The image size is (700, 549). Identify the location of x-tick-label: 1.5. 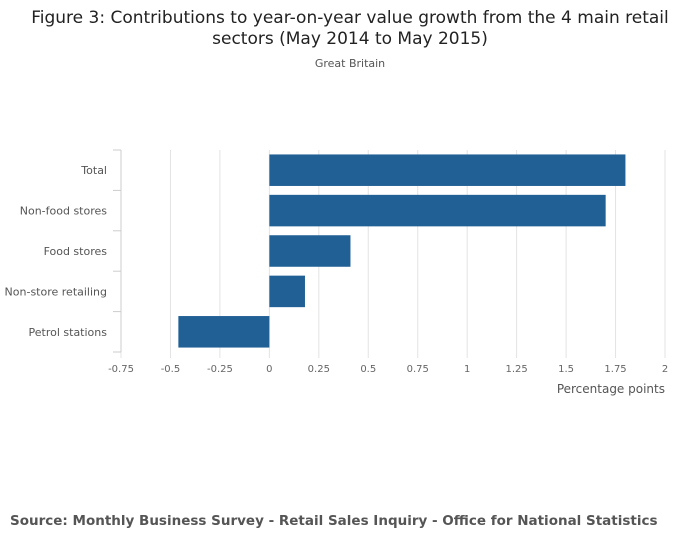
(566, 369).